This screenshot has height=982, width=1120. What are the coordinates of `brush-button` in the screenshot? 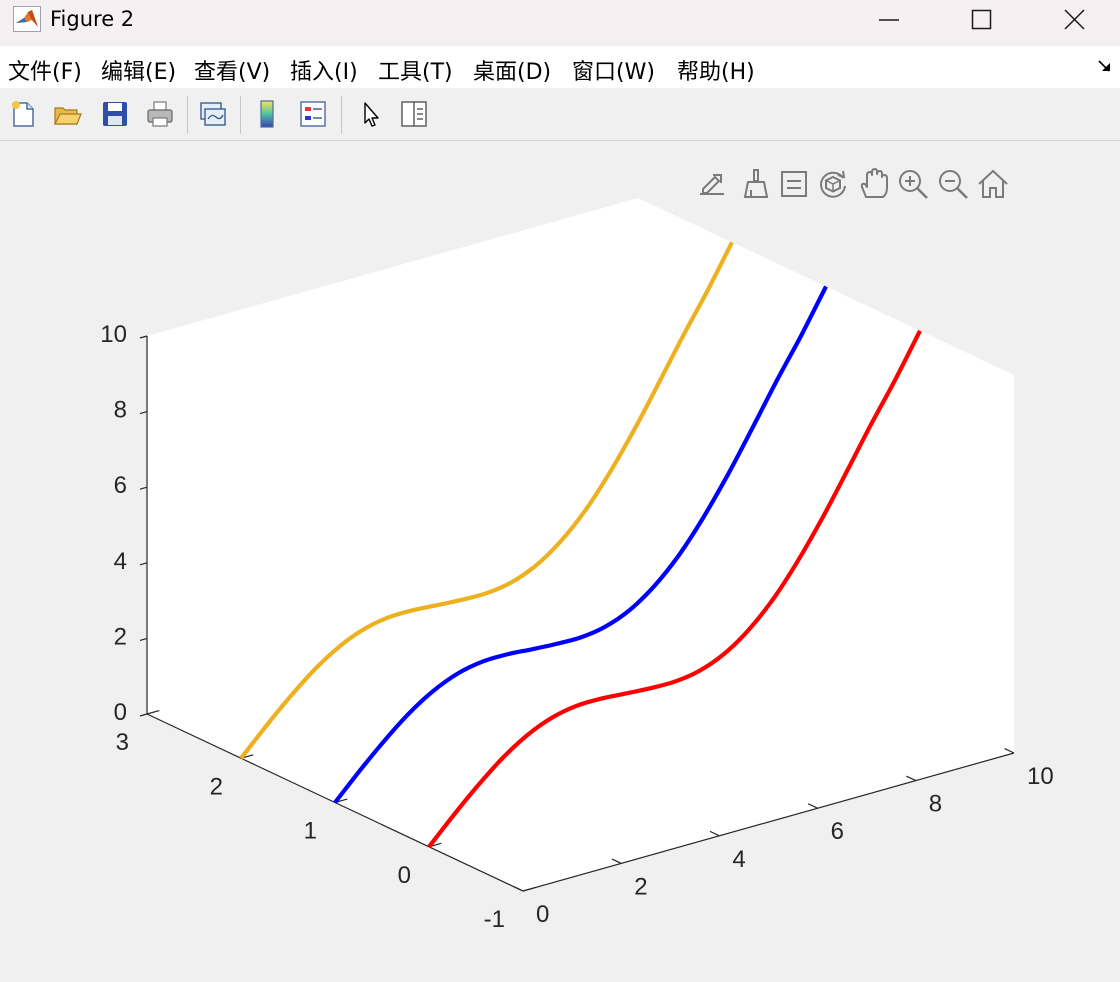 It's located at (755, 184).